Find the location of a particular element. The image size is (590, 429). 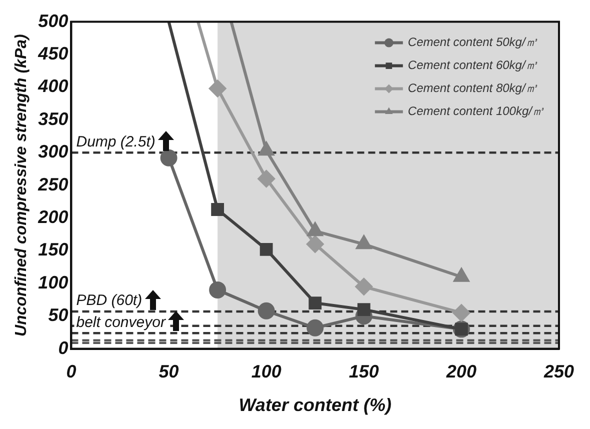

y-tick-label: 50 is located at coordinates (58, 315).